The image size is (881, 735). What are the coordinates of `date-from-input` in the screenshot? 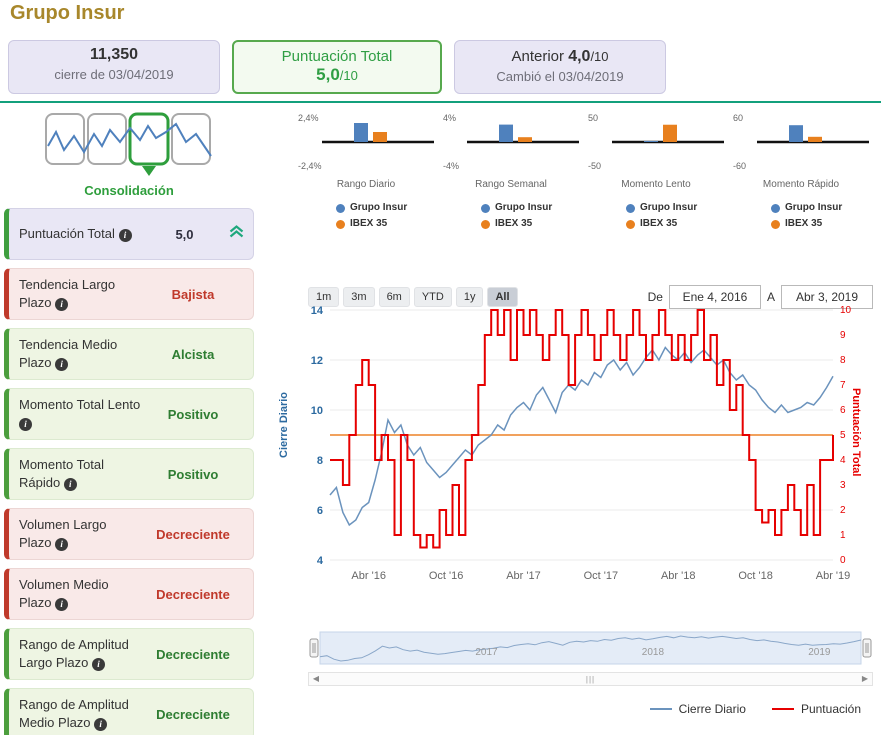 It's located at (714, 297).